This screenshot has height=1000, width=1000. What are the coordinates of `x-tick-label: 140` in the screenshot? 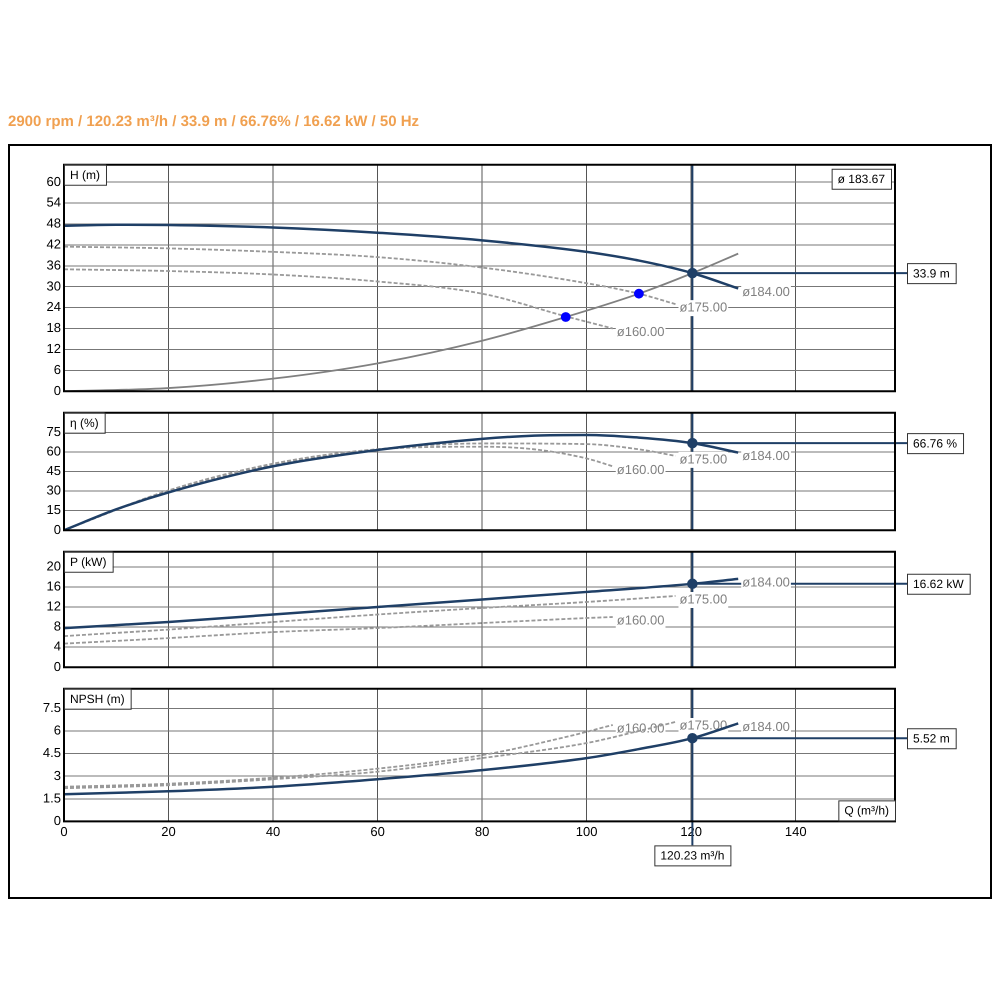 It's located at (795, 831).